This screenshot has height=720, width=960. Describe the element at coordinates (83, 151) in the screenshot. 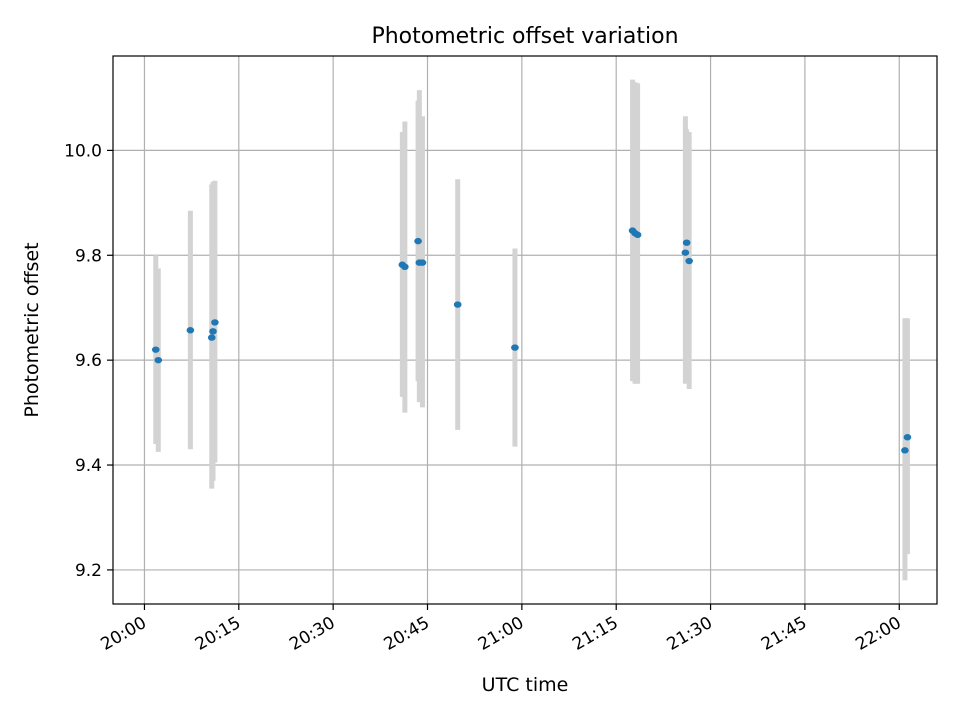

I see `y-tick-label: 10.0` at that location.